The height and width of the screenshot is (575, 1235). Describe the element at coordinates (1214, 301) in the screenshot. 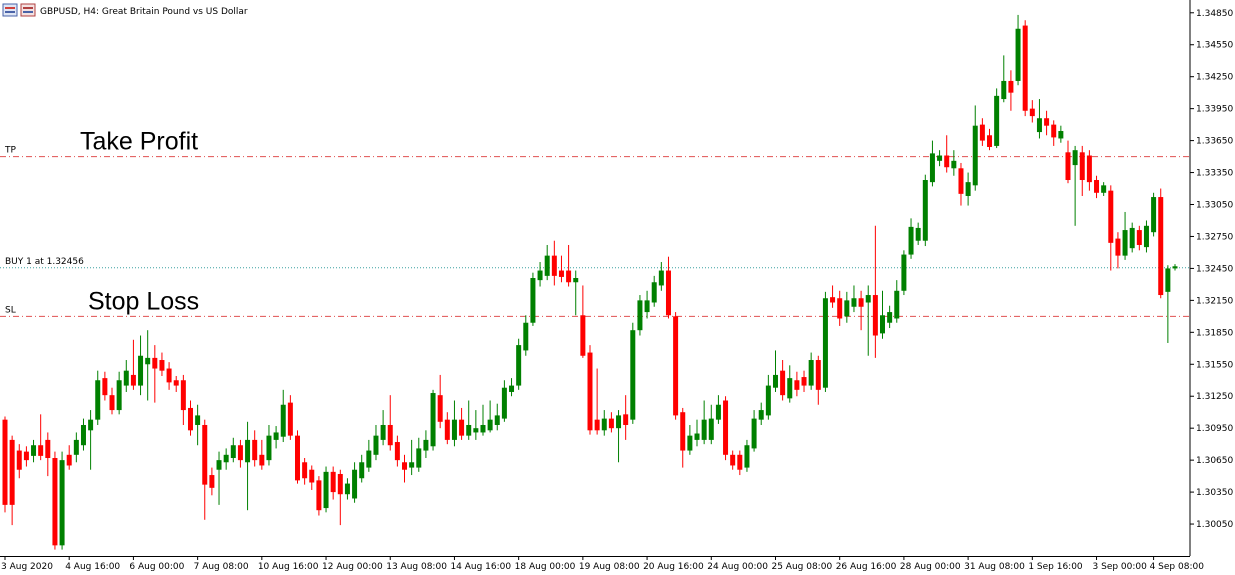

I see `y-tick-label: 1.32150` at that location.